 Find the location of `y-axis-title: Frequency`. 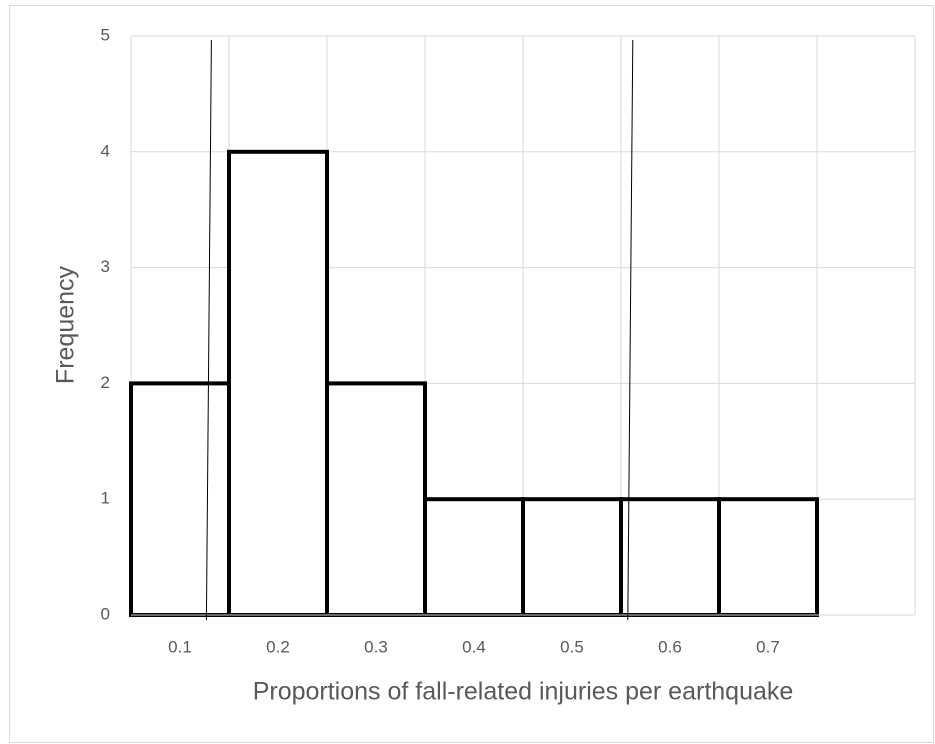

y-axis-title: Frequency is located at coordinates (66, 324).